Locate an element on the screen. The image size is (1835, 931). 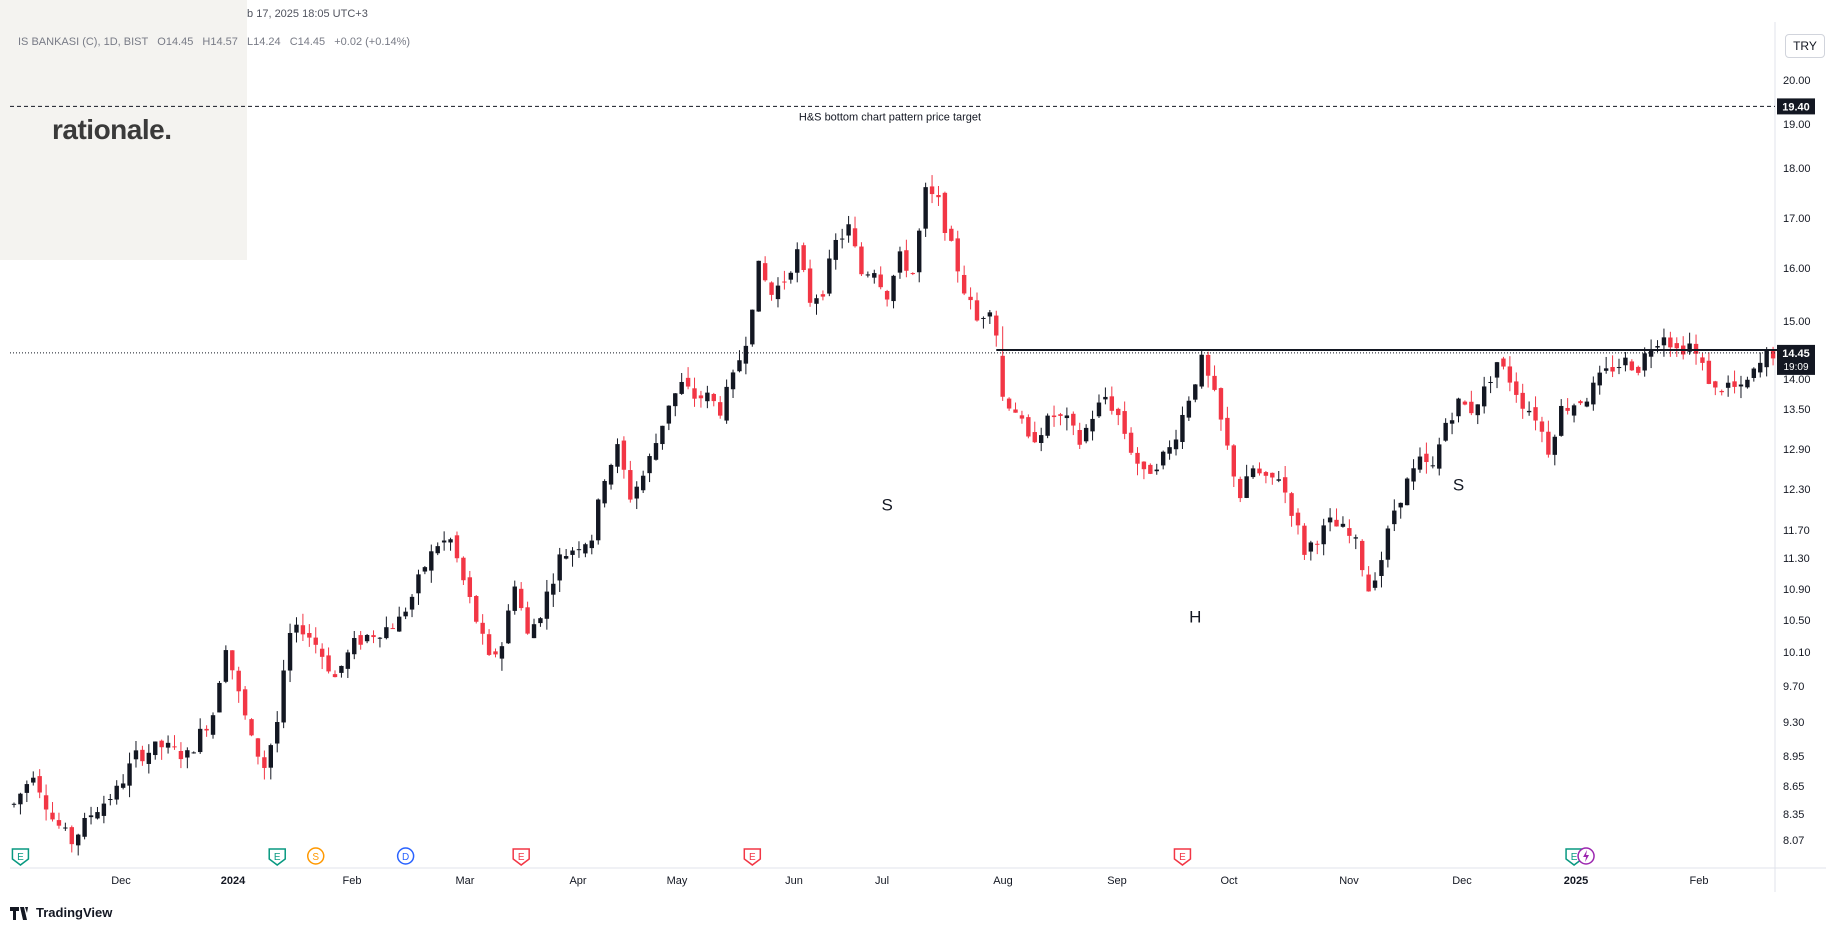
price-axis-tick: 20.00 is located at coordinates (1797, 81).